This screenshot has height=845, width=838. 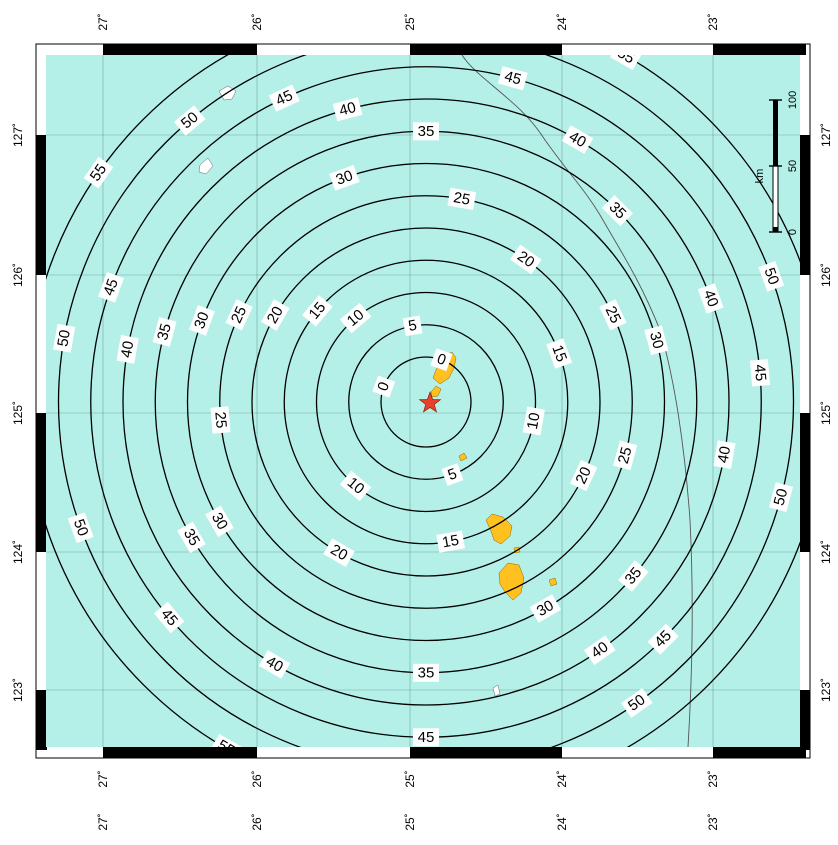 What do you see at coordinates (436, 391) in the screenshot?
I see `island-small` at bounding box center [436, 391].